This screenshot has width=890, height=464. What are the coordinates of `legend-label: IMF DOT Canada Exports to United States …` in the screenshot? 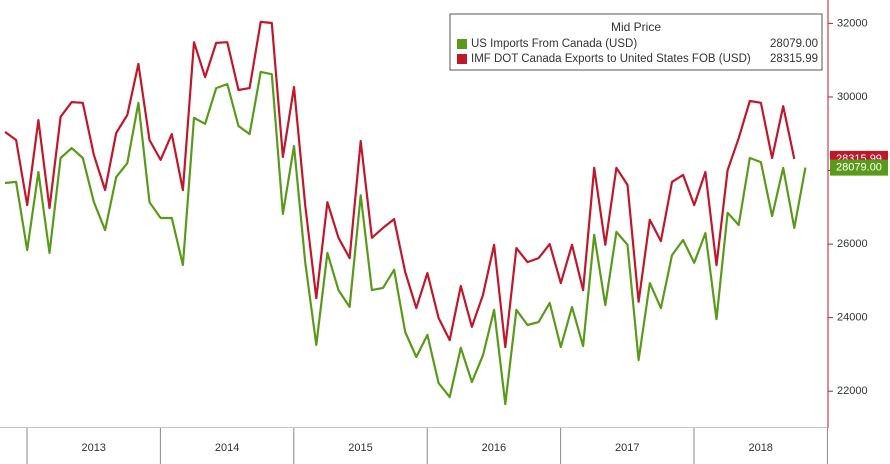 It's located at (611, 59).